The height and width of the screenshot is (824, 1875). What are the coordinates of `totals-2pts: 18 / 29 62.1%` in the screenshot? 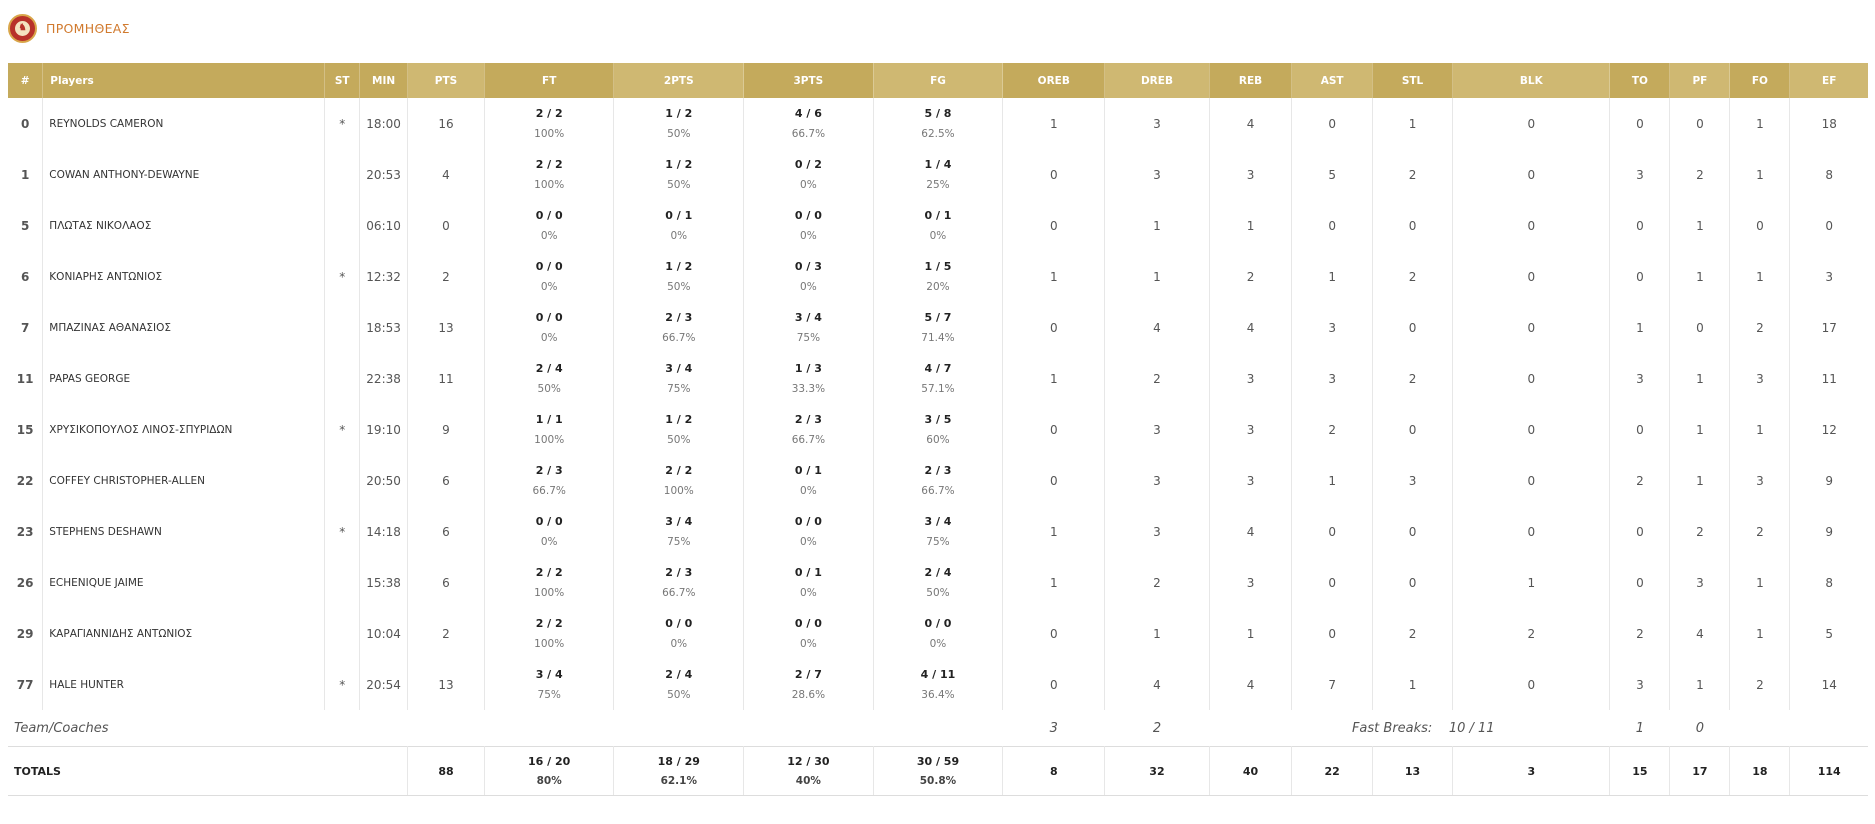 It's located at (679, 771).